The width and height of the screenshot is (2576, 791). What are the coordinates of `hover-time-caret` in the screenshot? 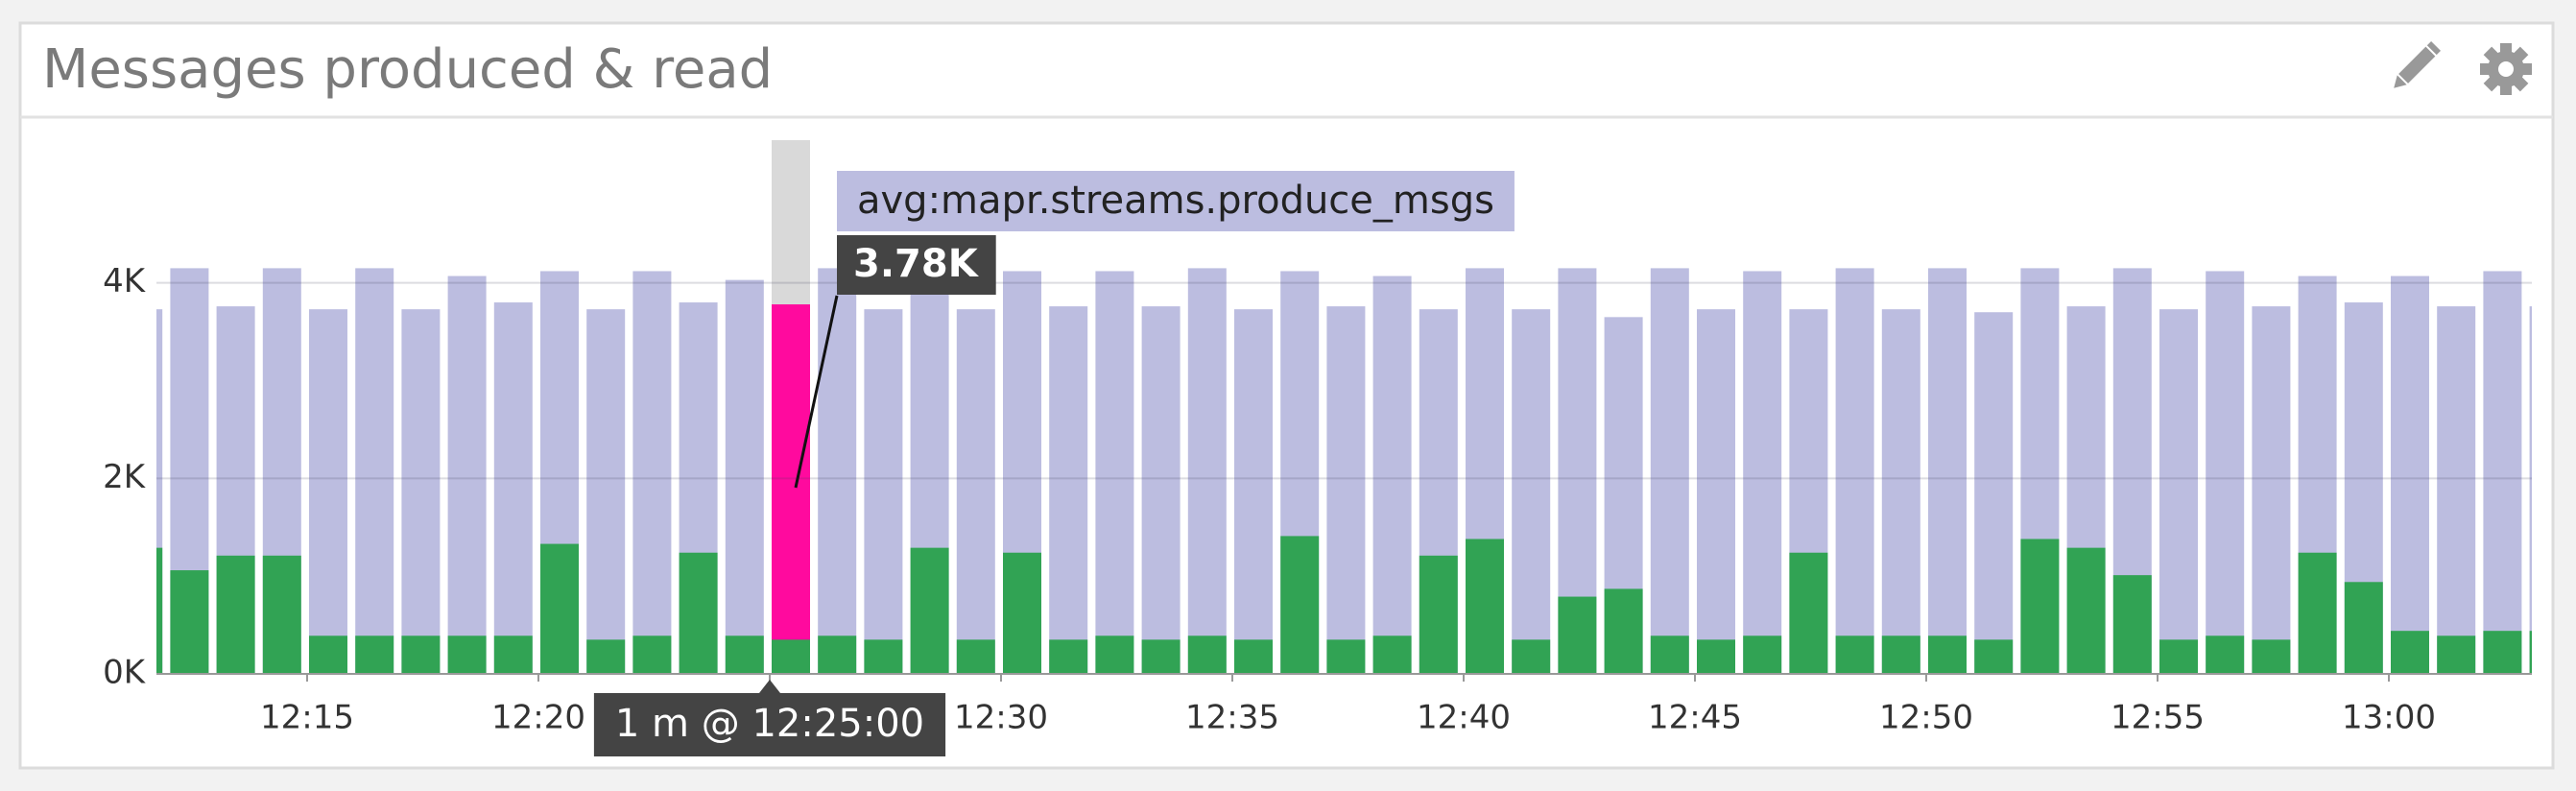 It's located at (769, 686).